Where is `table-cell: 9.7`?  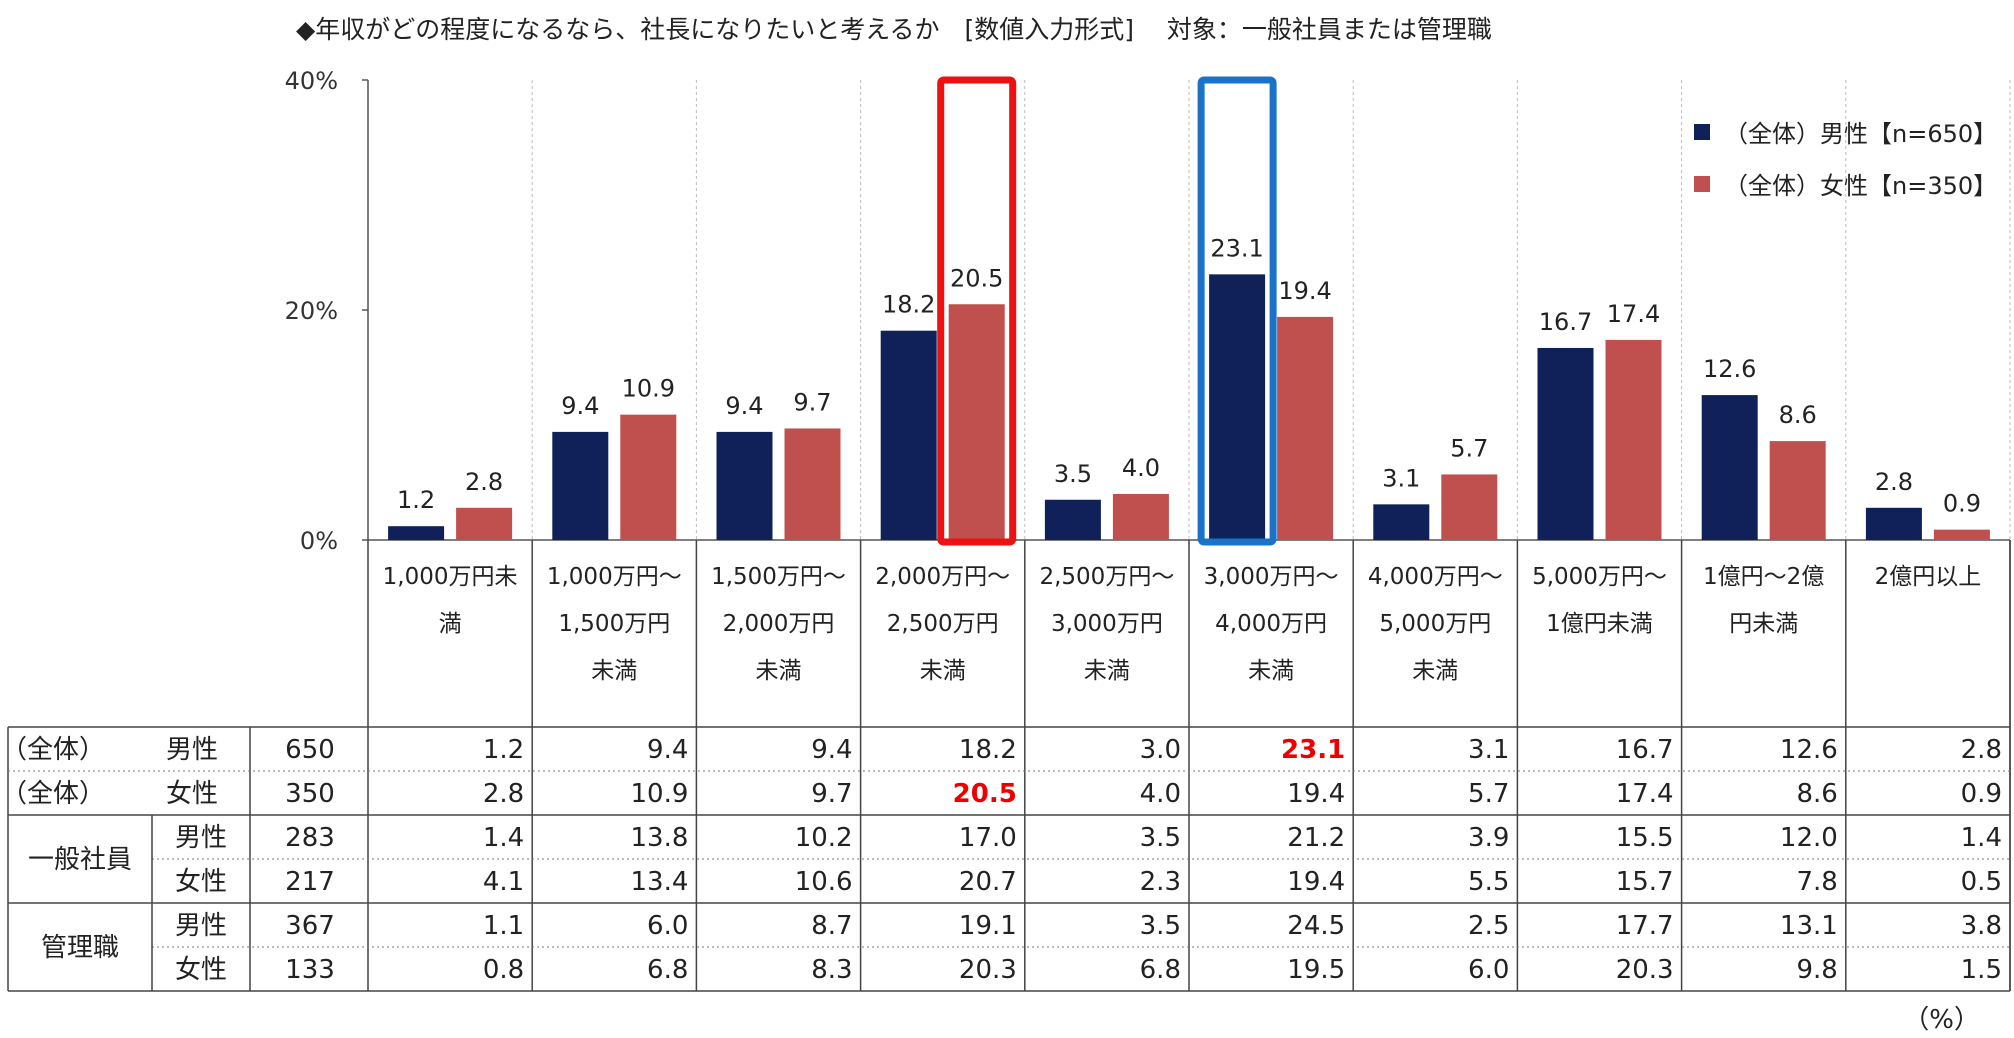
table-cell: 9.7 is located at coordinates (831, 794).